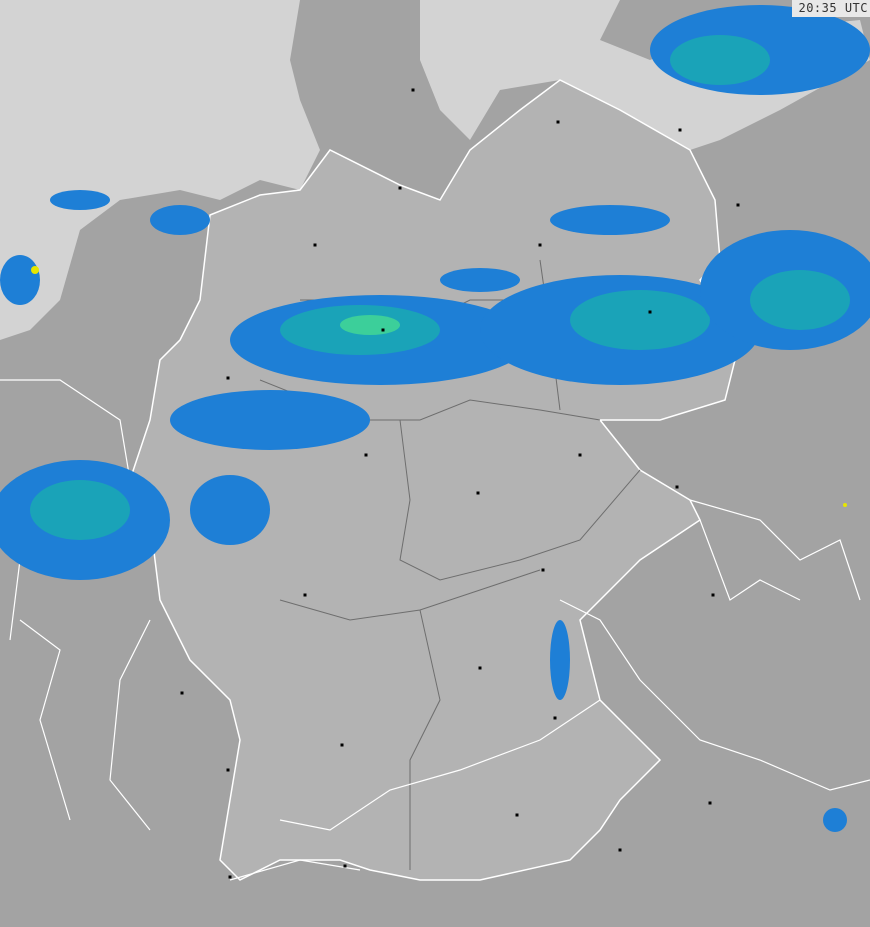  What do you see at coordinates (160, 170) in the screenshot?
I see `north-sea` at bounding box center [160, 170].